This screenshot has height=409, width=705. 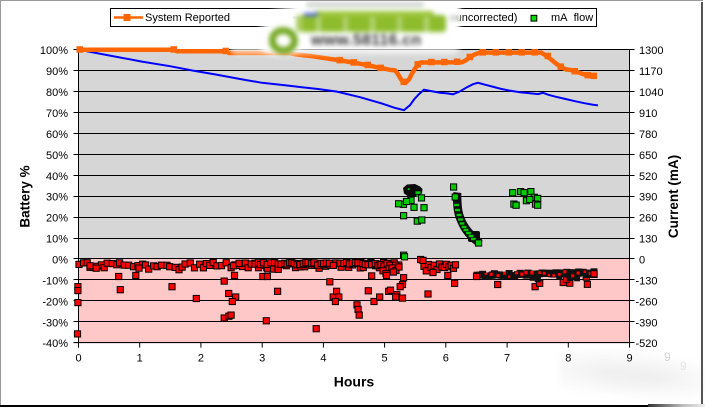 I want to click on svg-text: 7, so click(x=507, y=359).